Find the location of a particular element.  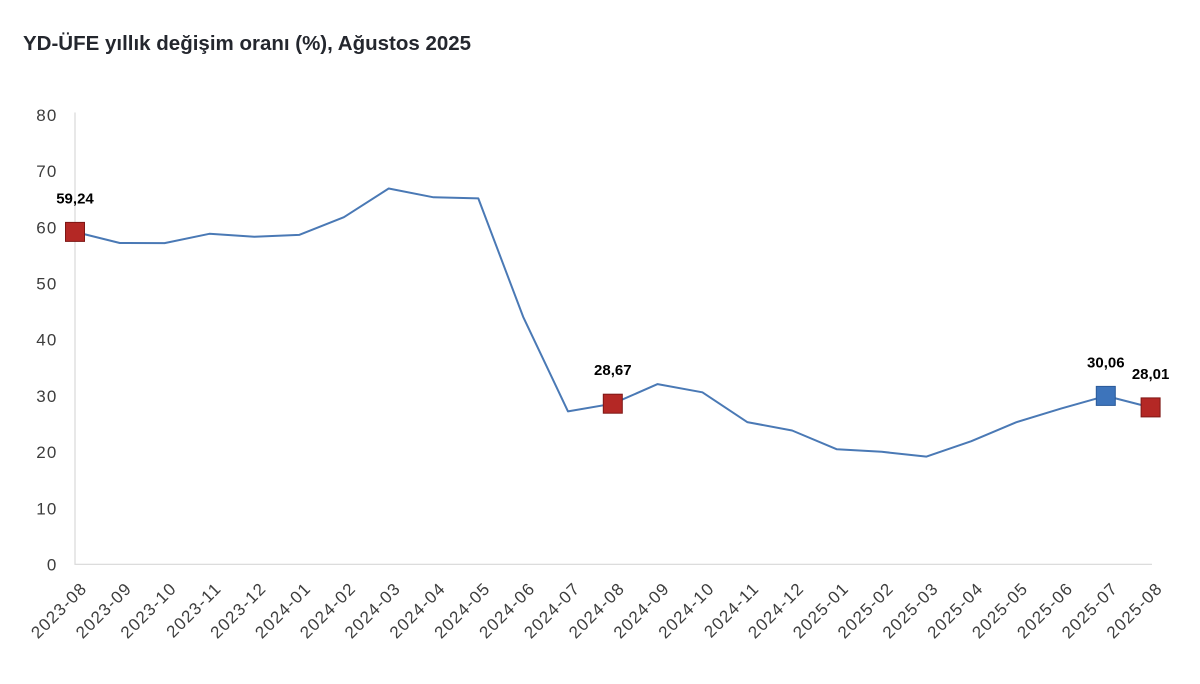

svg-text: 70 is located at coordinates (46, 171).